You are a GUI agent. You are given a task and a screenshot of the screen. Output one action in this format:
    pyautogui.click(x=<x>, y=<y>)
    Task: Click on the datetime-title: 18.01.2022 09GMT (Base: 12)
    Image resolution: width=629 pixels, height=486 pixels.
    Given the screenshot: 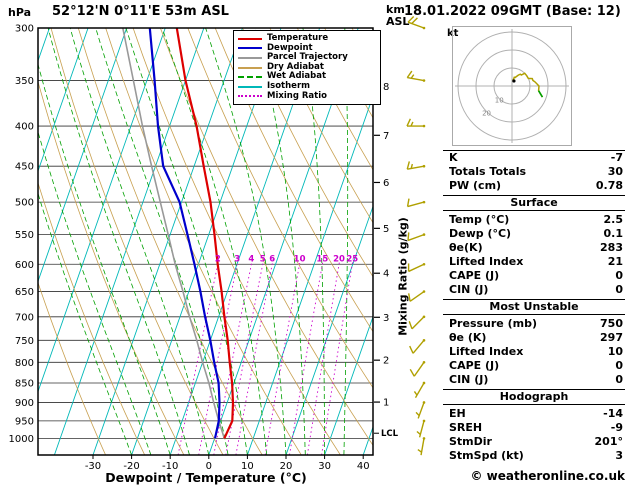 What is the action you would take?
    pyautogui.click(x=512, y=11)
    